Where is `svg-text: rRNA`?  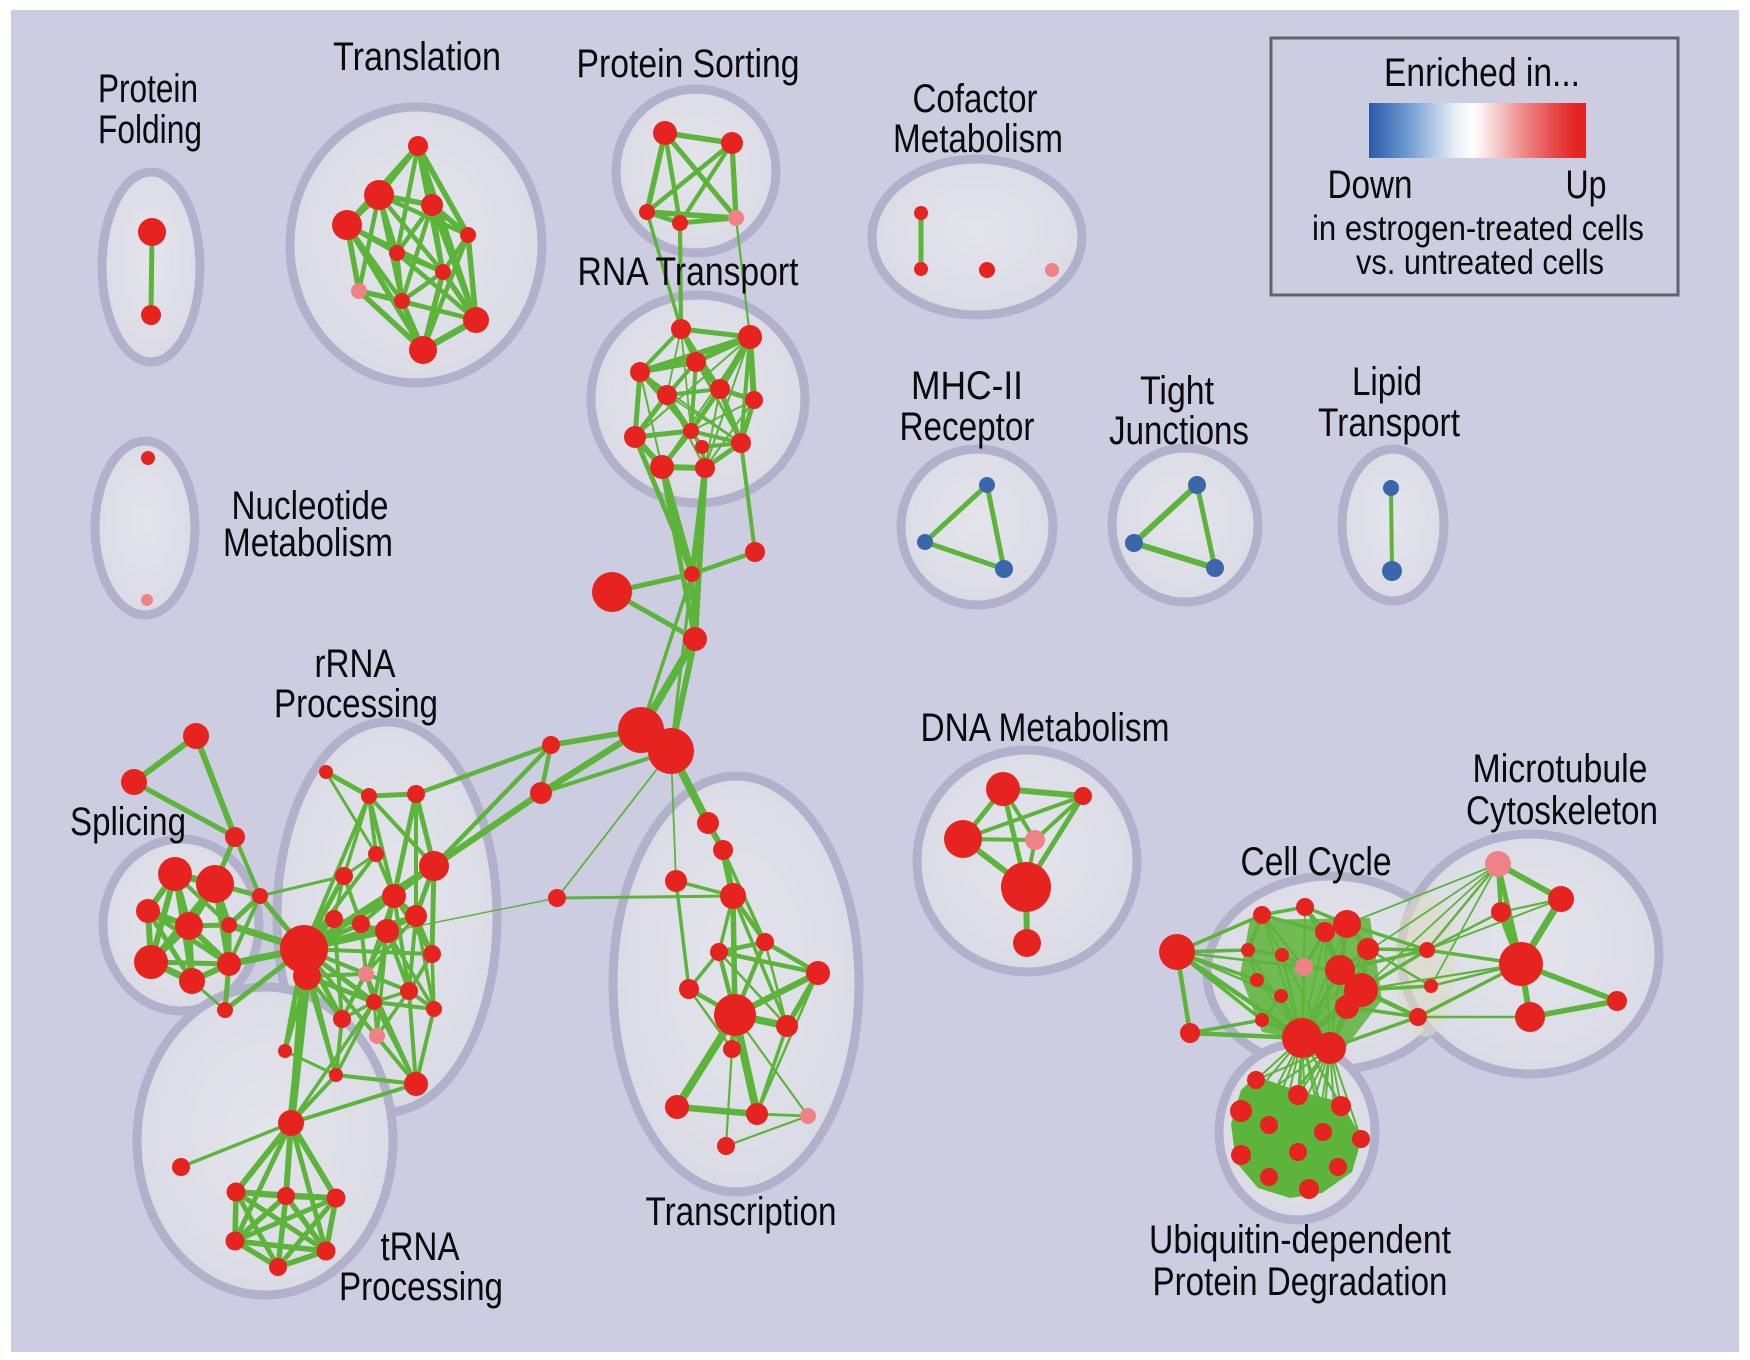
svg-text: rRNA is located at coordinates (355, 664).